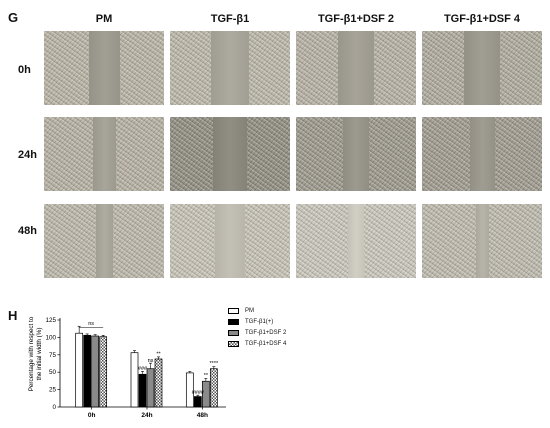  What do you see at coordinates (50, 337) in the screenshot?
I see `y-tick-label: 100` at bounding box center [50, 337].